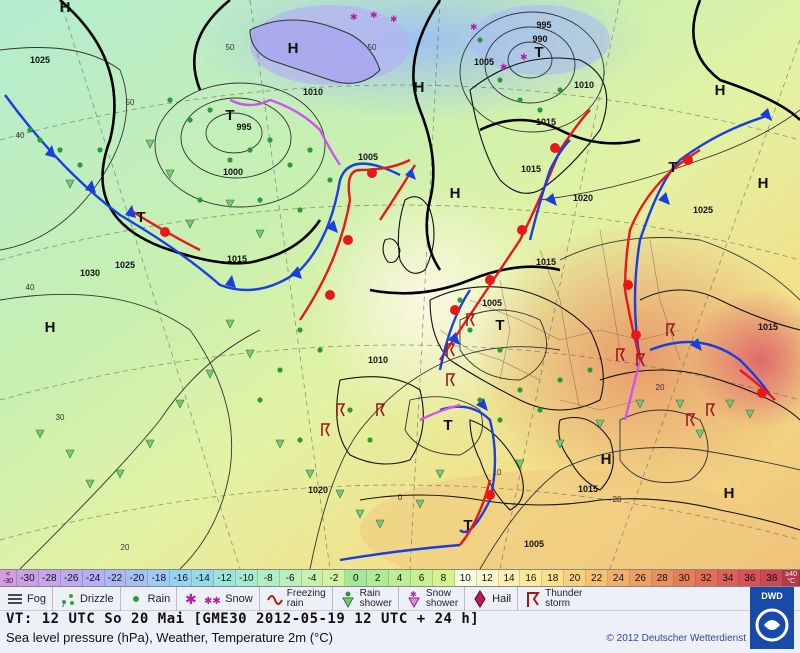  Describe the element at coordinates (502, 598) in the screenshot. I see `legend-hail-label: Hail` at that location.